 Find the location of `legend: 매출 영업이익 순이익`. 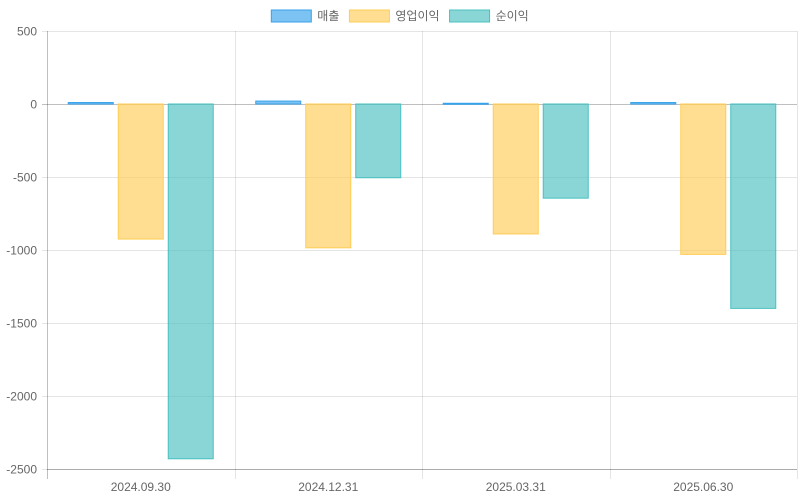

legend: 매출 영업이익 순이익 is located at coordinates (399, 16).